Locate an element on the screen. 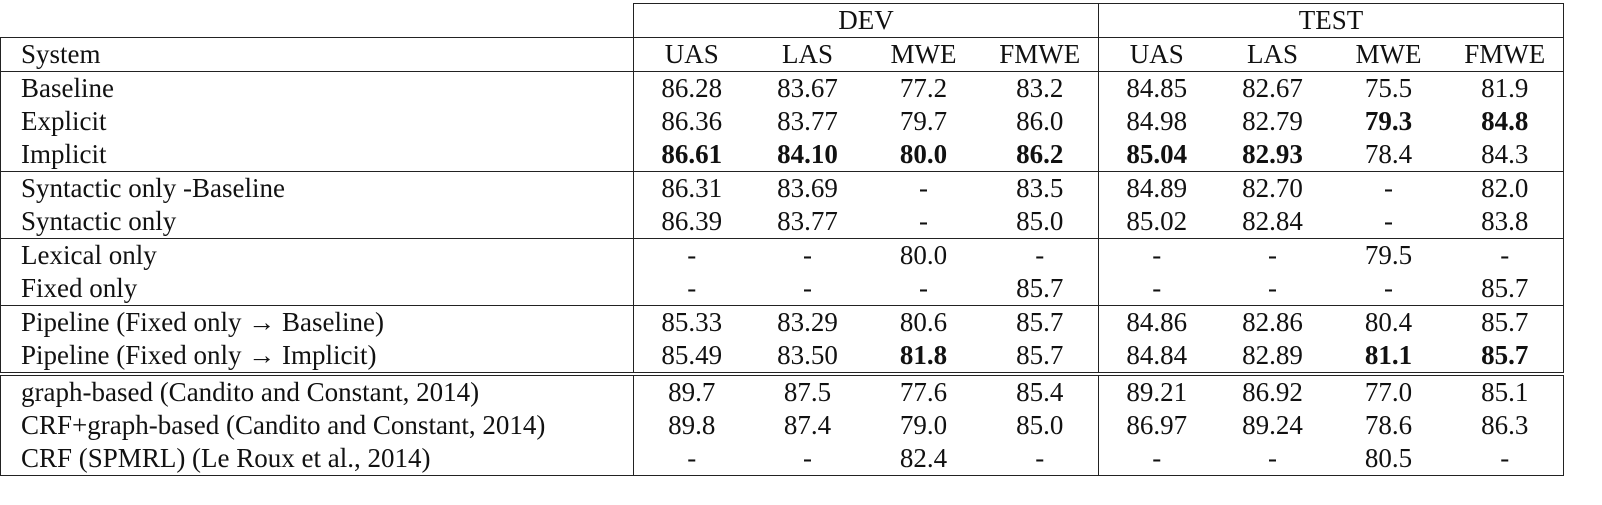 The image size is (1602, 505). score-cell: 86.0 is located at coordinates (1040, 121).